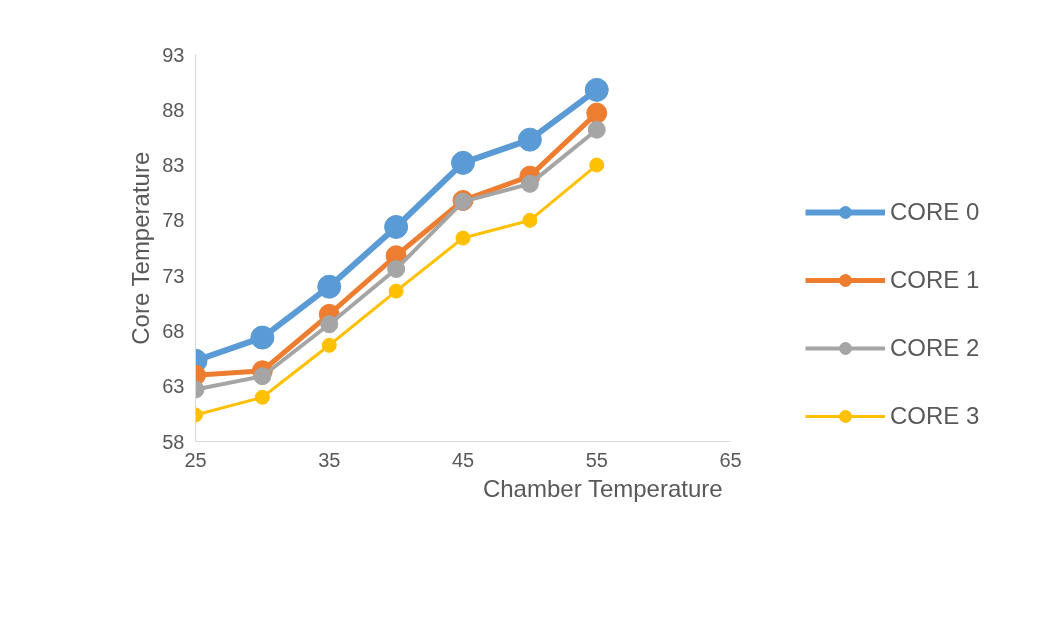  What do you see at coordinates (173, 386) in the screenshot?
I see `y-tick-label: 63` at bounding box center [173, 386].